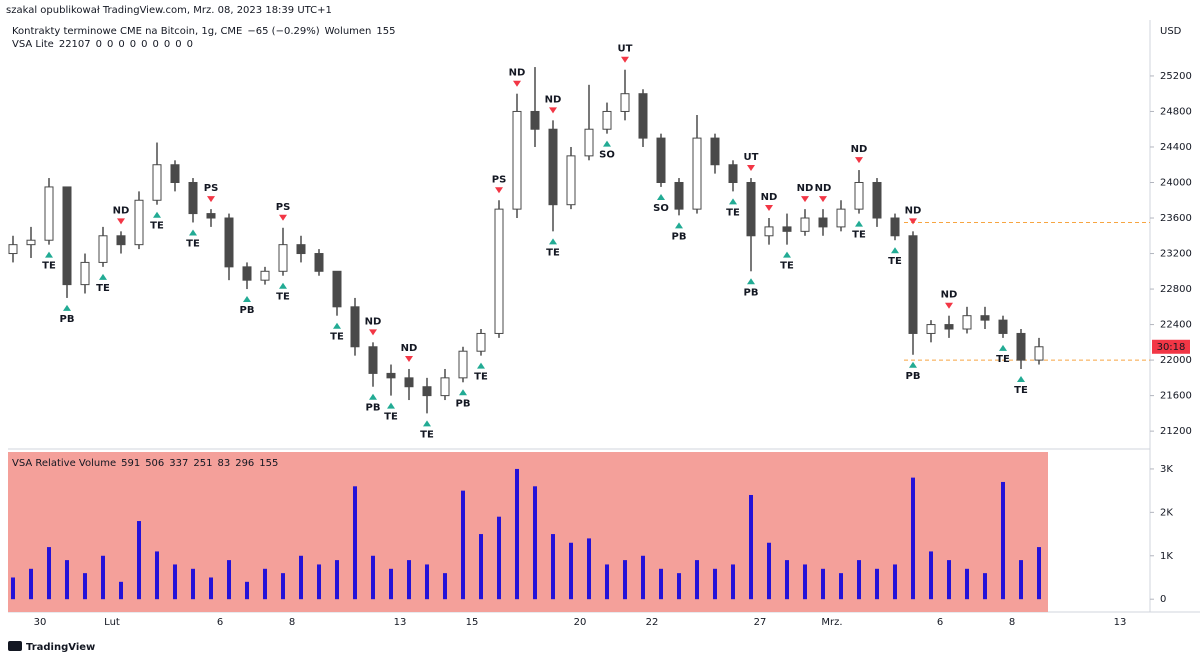 Image resolution: width=1200 pixels, height=661 pixels. What do you see at coordinates (661, 208) in the screenshot?
I see `signal-below: SO` at bounding box center [661, 208].